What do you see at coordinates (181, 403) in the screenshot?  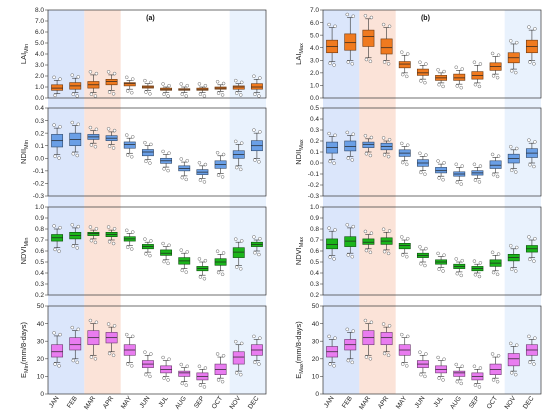 I see `x-tick-label-aug: AUG` at bounding box center [181, 403].